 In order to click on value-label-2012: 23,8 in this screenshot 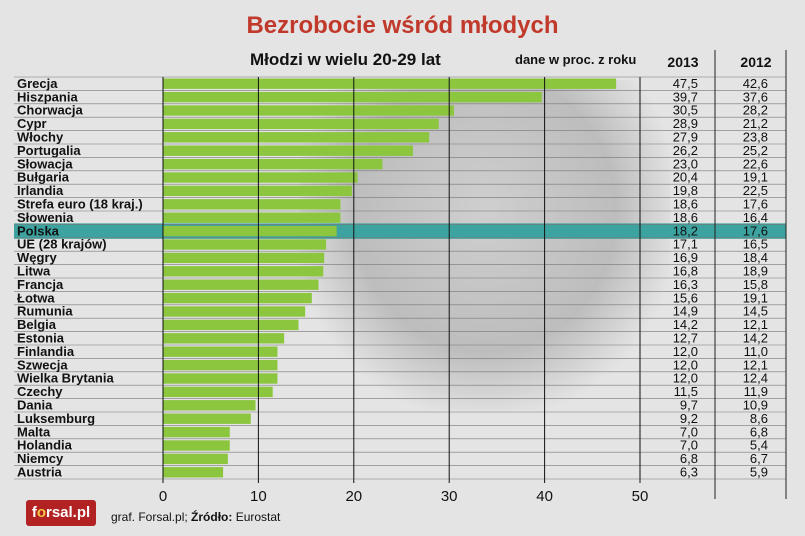, I will do `click(755, 137)`.